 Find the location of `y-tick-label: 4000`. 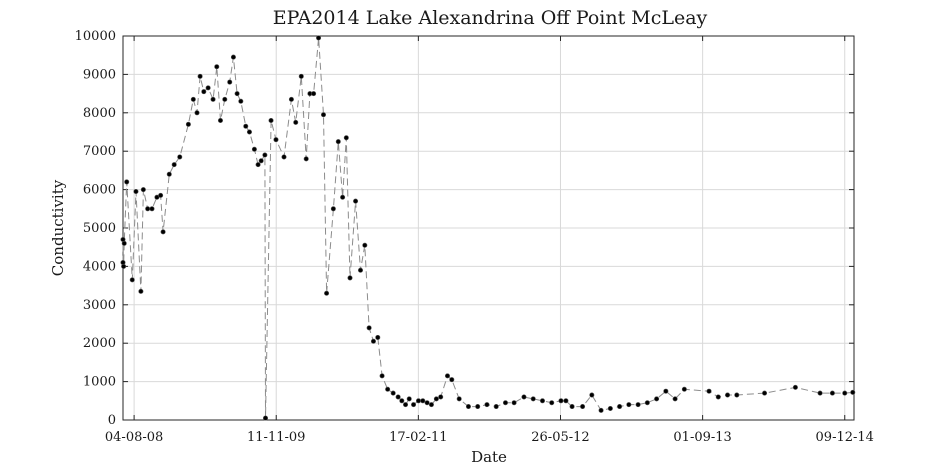

y-tick-label: 4000 is located at coordinates (99, 266).